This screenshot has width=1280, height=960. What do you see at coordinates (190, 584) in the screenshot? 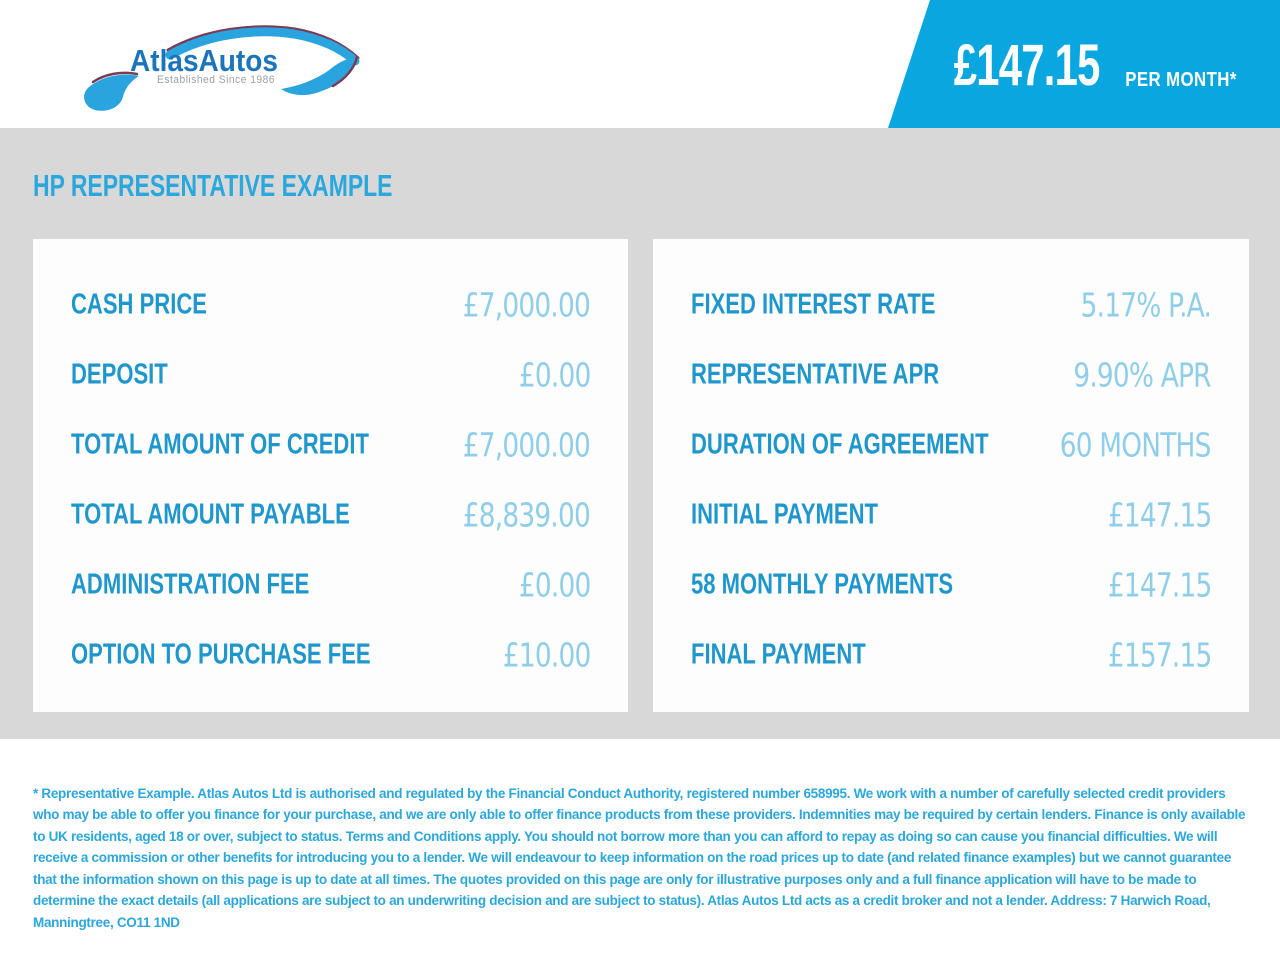
I see `row-label: ADMINISTRATION FEE` at bounding box center [190, 584].